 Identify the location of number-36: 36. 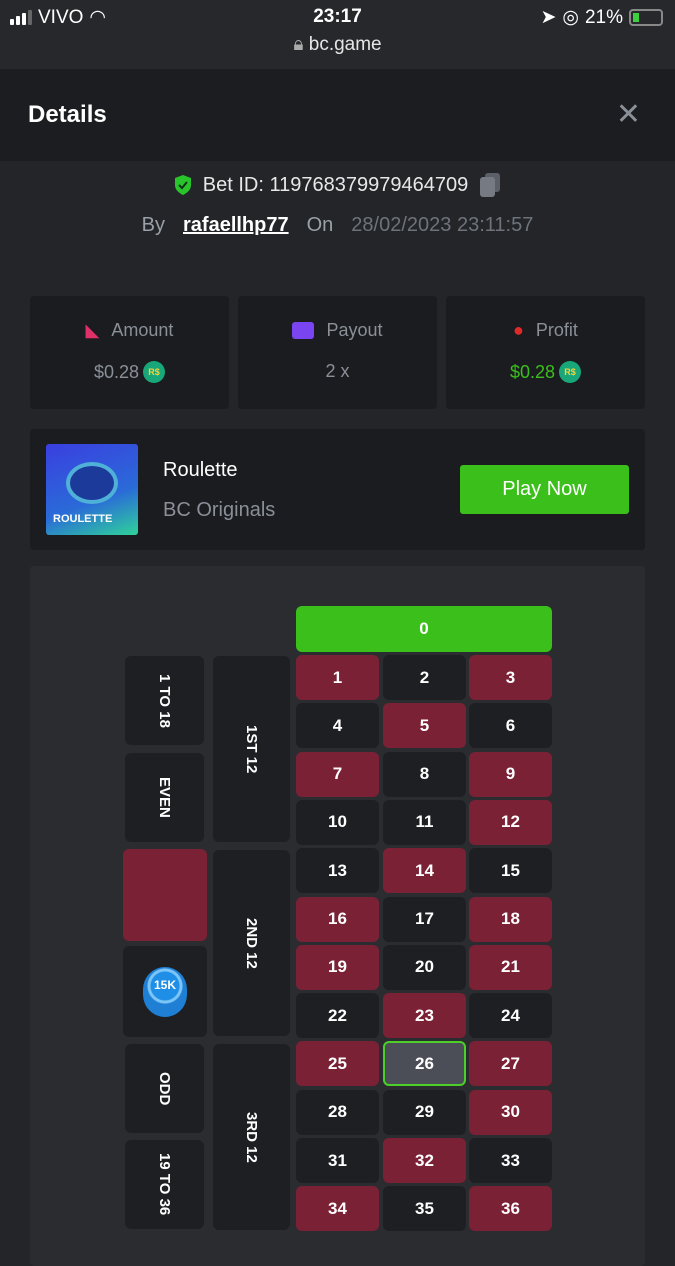
(510, 1209).